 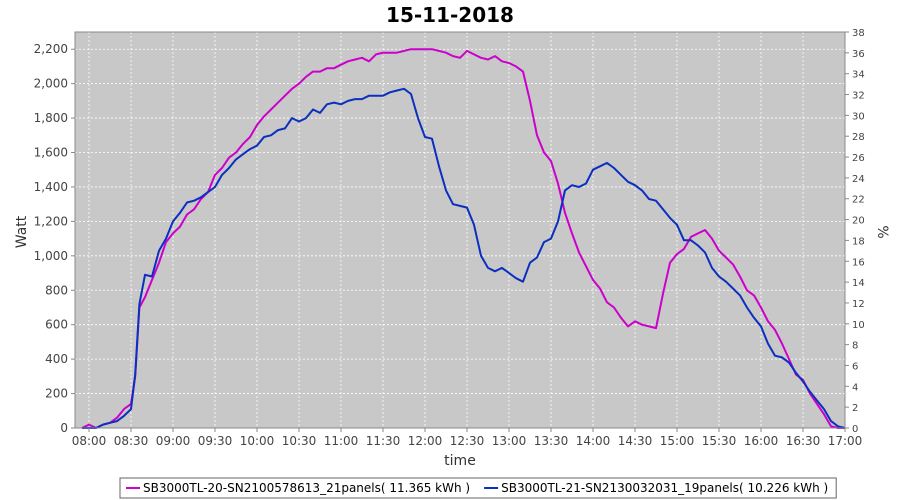 What do you see at coordinates (855, 366) in the screenshot?
I see `y2-tick-label: 6` at bounding box center [855, 366].